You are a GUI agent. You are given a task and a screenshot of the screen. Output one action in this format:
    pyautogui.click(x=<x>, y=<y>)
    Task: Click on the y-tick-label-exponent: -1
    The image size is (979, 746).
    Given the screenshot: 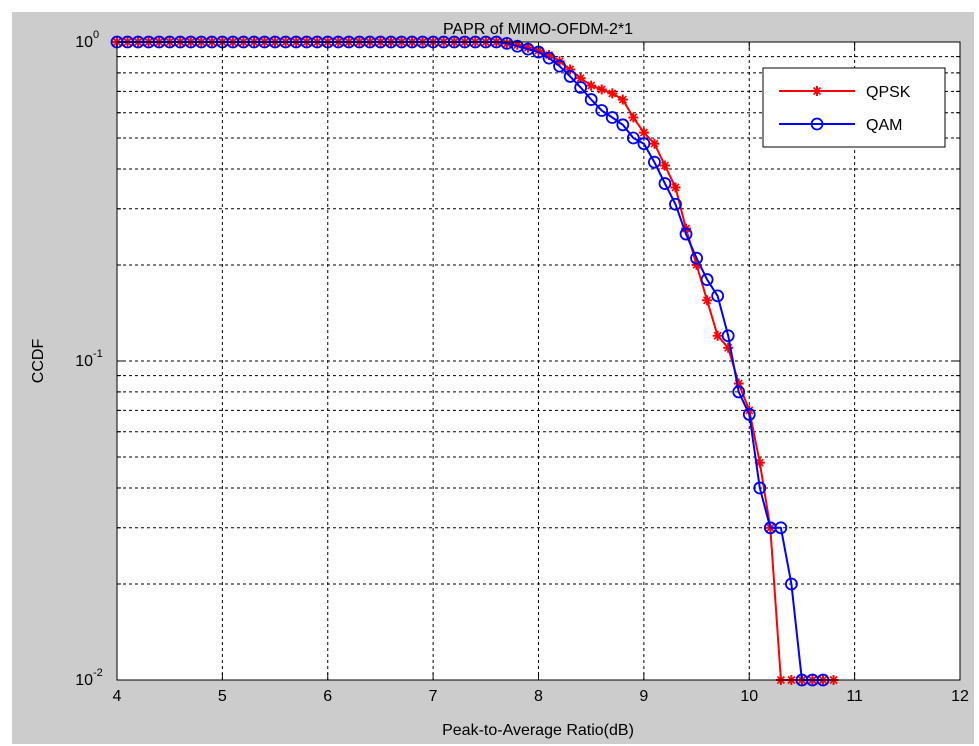 What is the action you would take?
    pyautogui.click(x=98, y=354)
    